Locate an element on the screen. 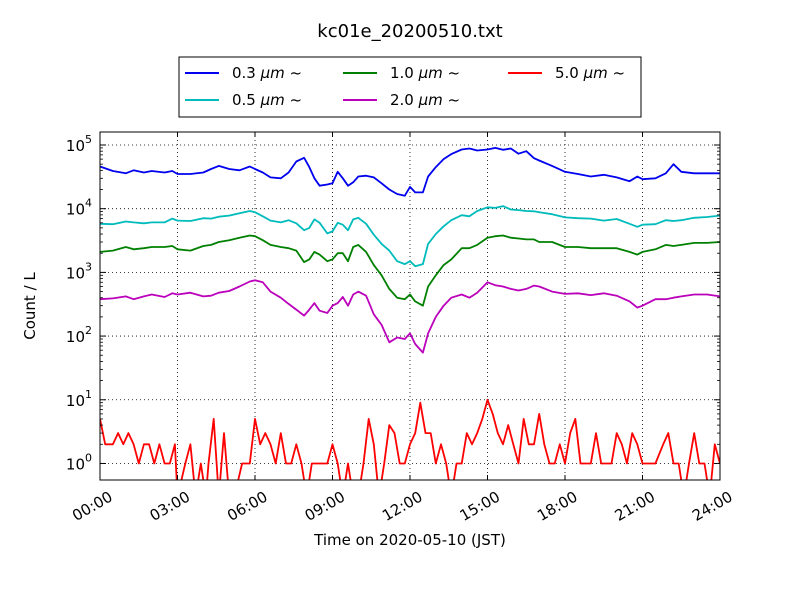 The height and width of the screenshot is (600, 800). x-tick-label: 09:00 is located at coordinates (325, 506).